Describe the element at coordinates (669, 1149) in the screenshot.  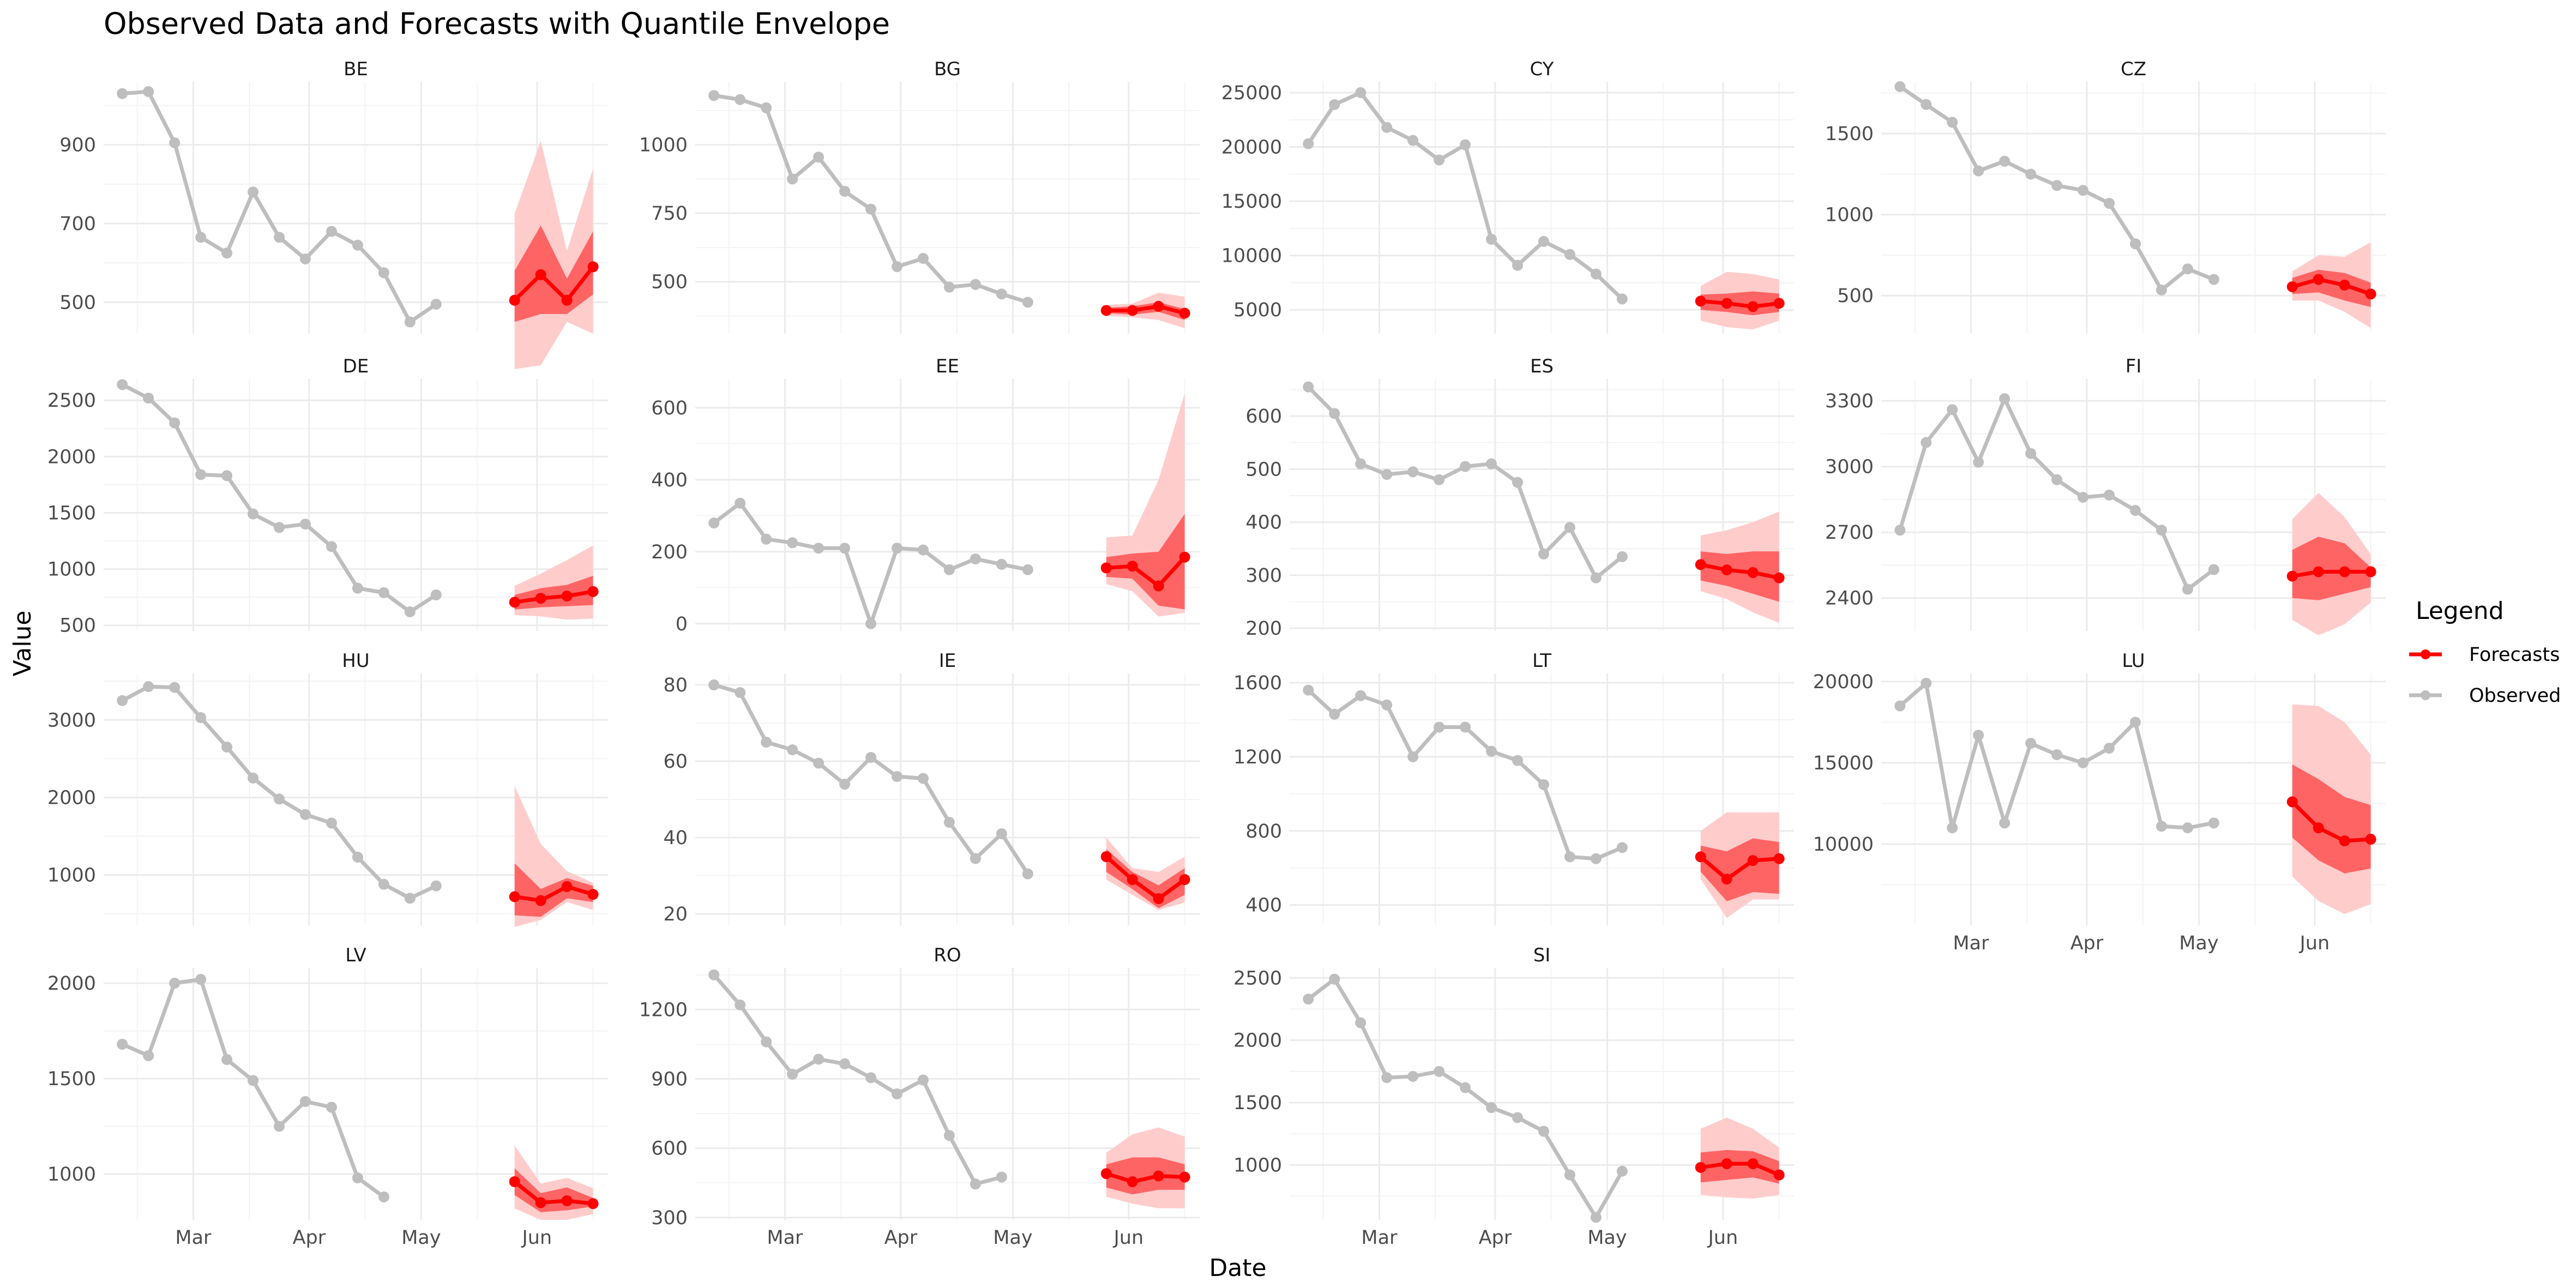
I see `y-tick-label: 600` at that location.